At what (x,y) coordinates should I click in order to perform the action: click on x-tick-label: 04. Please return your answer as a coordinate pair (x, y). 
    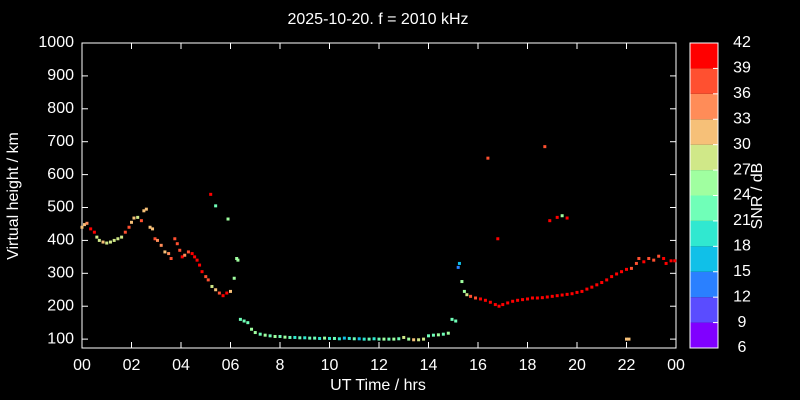
    Looking at the image, I should click on (181, 365).